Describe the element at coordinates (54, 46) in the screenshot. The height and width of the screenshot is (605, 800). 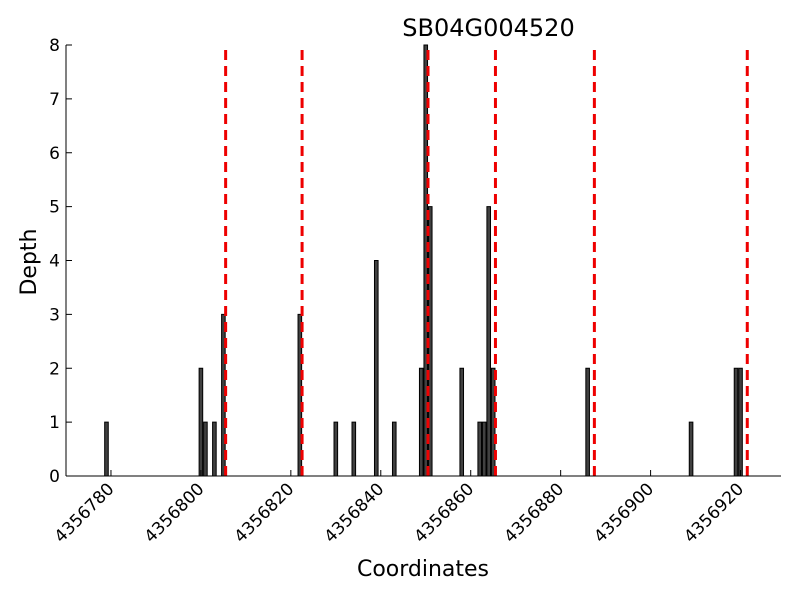
I see `y-tick-label: 8` at that location.